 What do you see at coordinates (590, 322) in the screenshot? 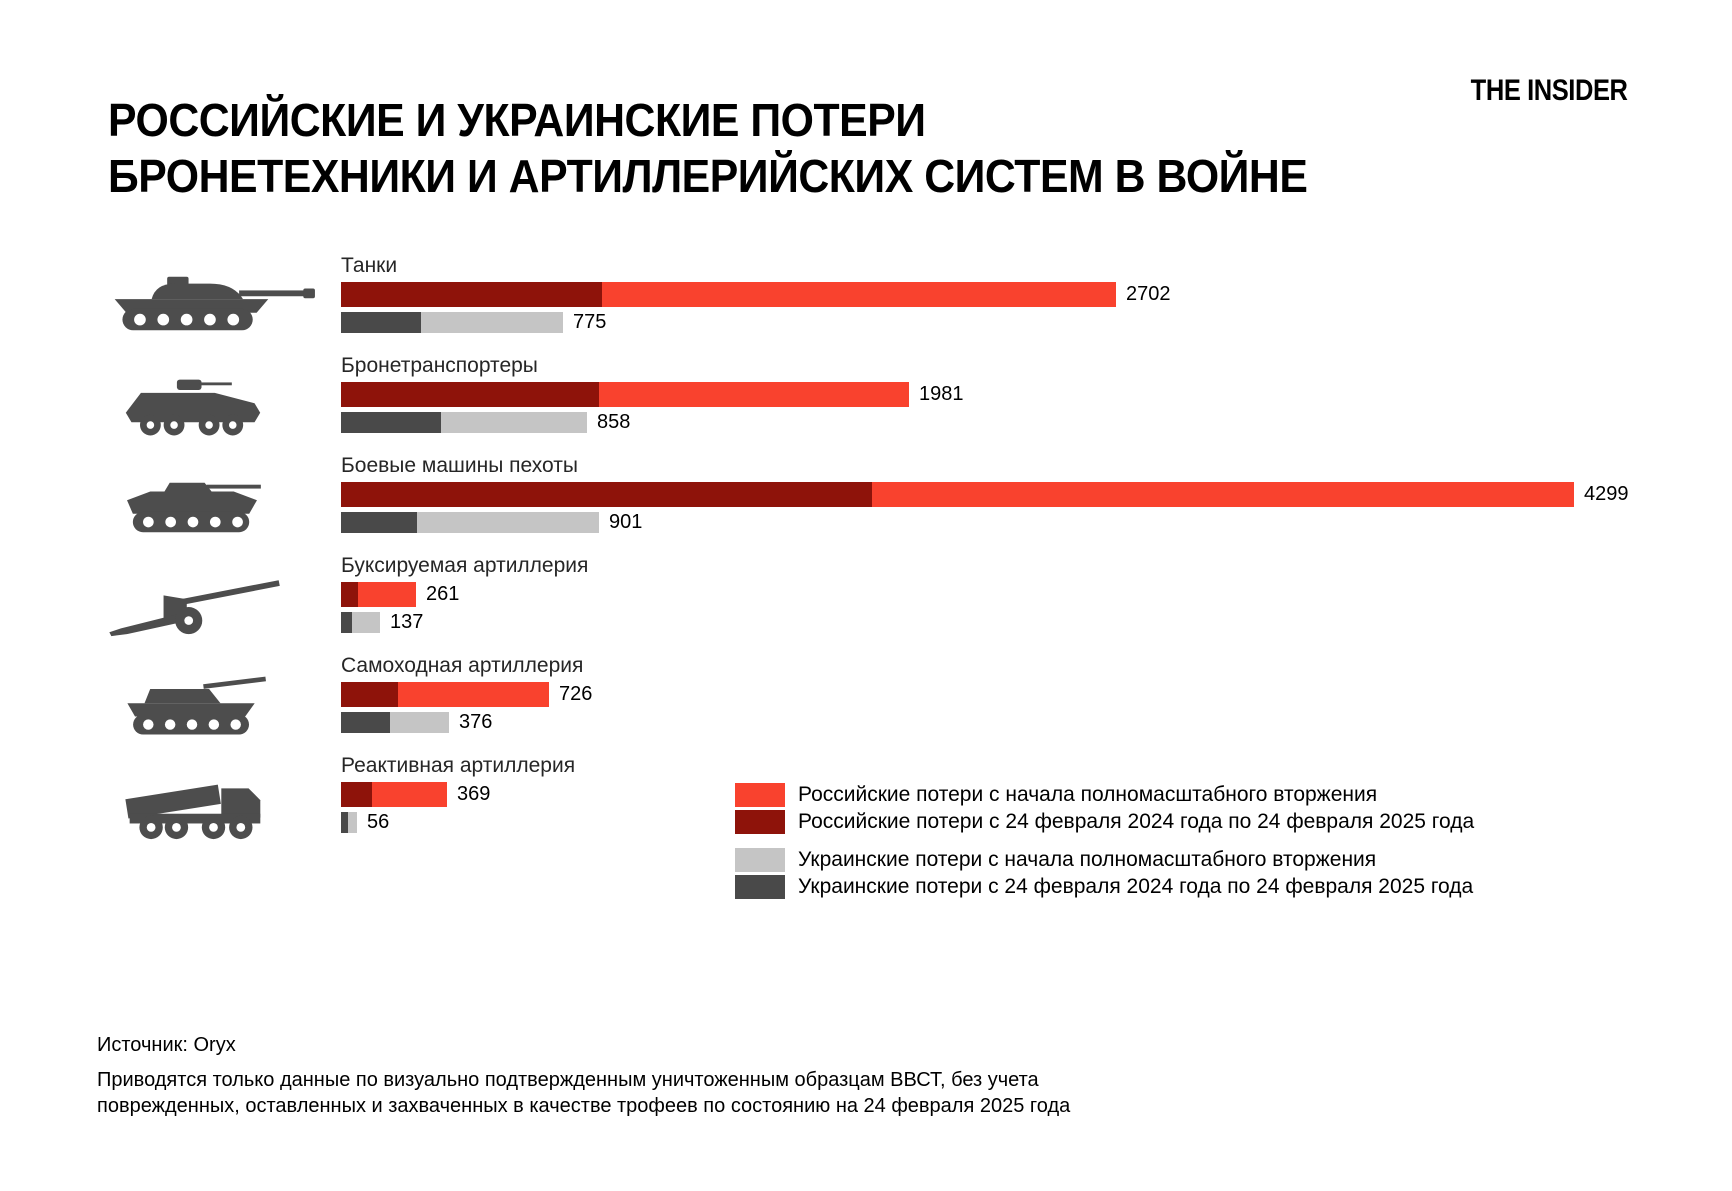
I see `ukrainian-losses-value: 775` at bounding box center [590, 322].